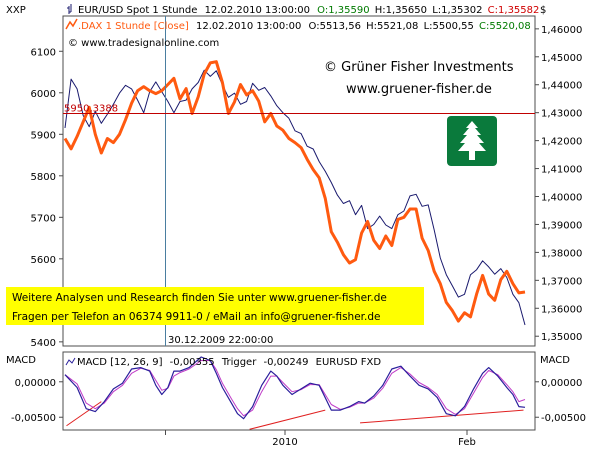 This screenshot has height=450, width=600. What do you see at coordinates (143, 43) in the screenshot?
I see `source-credit: © www.tradesignalonline.com` at bounding box center [143, 43].